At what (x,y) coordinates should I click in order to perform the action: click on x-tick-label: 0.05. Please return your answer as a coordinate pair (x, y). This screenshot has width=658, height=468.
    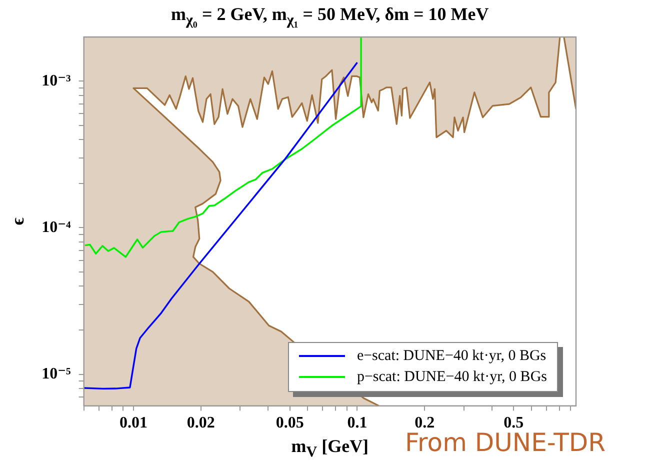
    Looking at the image, I should click on (290, 423).